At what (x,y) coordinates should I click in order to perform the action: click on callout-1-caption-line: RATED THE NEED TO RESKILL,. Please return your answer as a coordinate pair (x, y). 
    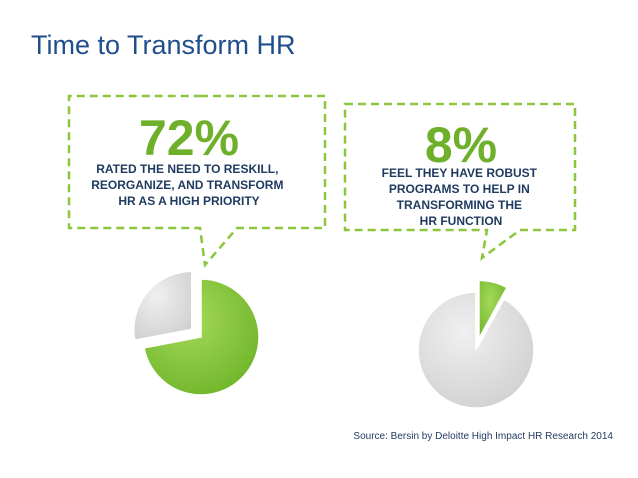
    Looking at the image, I should click on (187, 169).